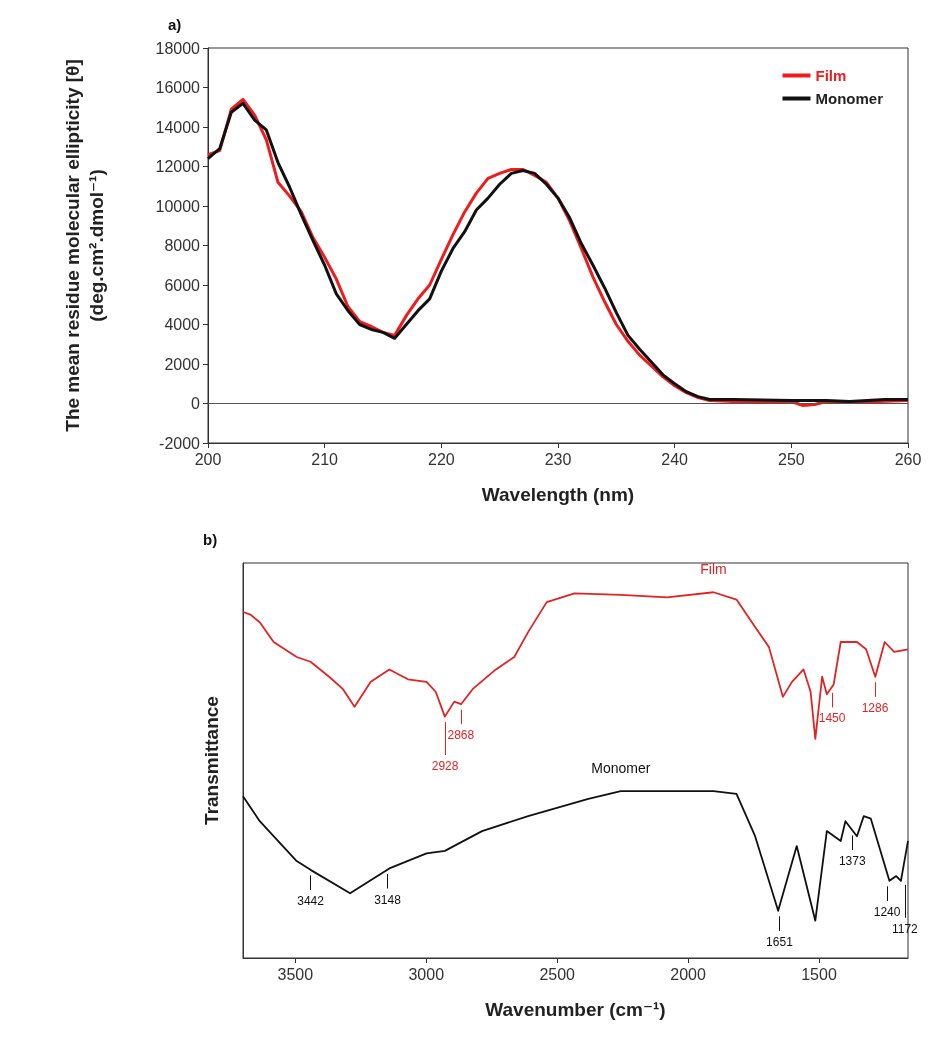  Describe the element at coordinates (325, 459) in the screenshot. I see `x-tick-label: 210` at that location.